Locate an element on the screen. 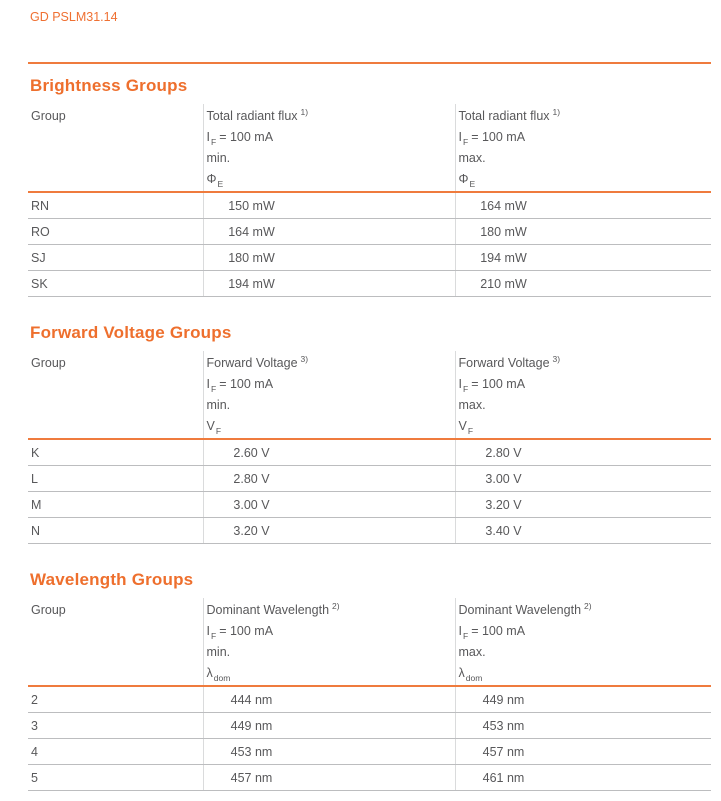 This screenshot has height=801, width=721. section-title-brightness-groups: Brightness Groups is located at coordinates (109, 85).